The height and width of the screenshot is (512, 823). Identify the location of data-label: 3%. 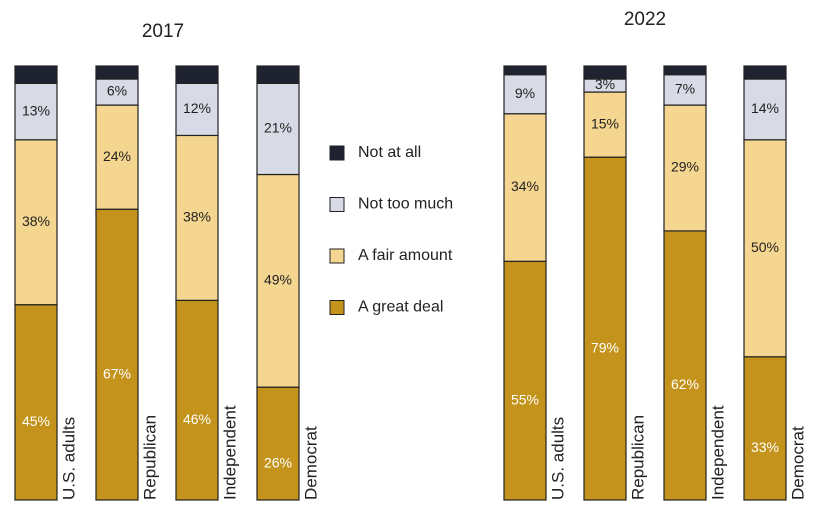
(605, 84).